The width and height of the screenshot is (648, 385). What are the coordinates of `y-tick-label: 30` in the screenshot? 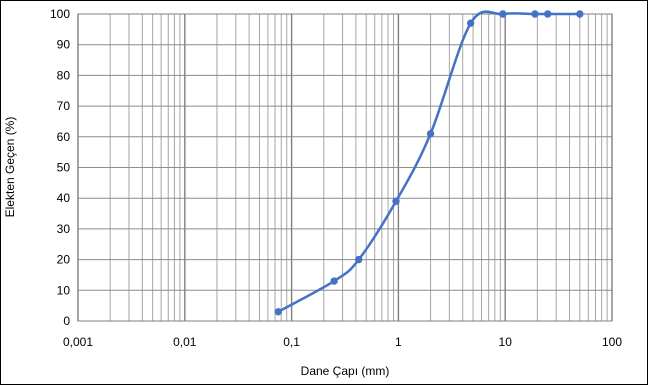 It's located at (64, 229).